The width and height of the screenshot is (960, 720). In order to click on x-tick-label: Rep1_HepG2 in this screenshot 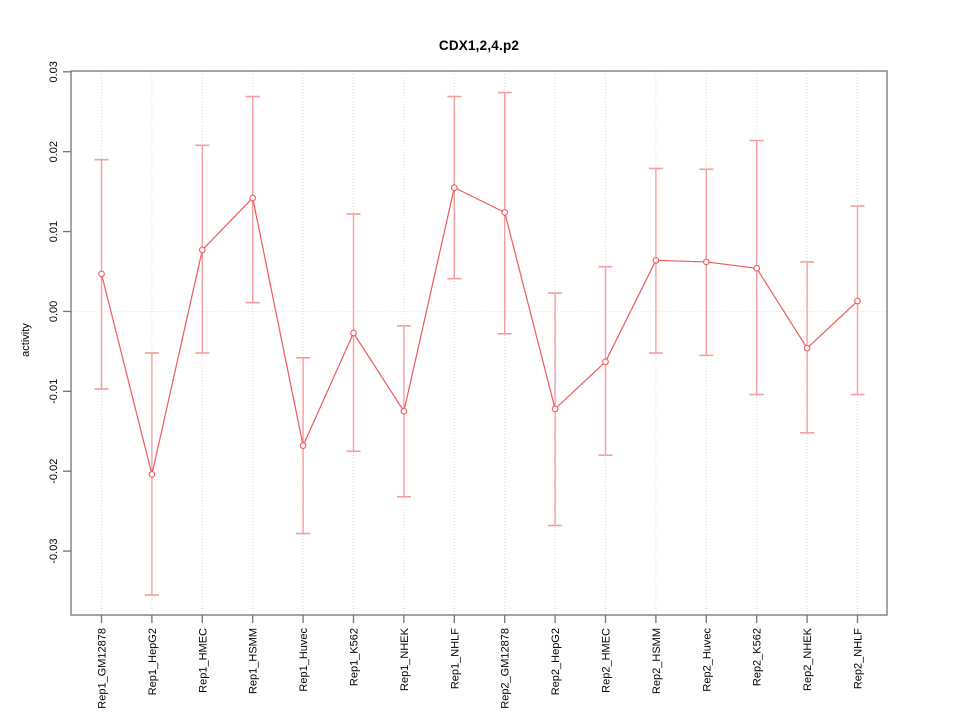, I will do `click(153, 661)`.